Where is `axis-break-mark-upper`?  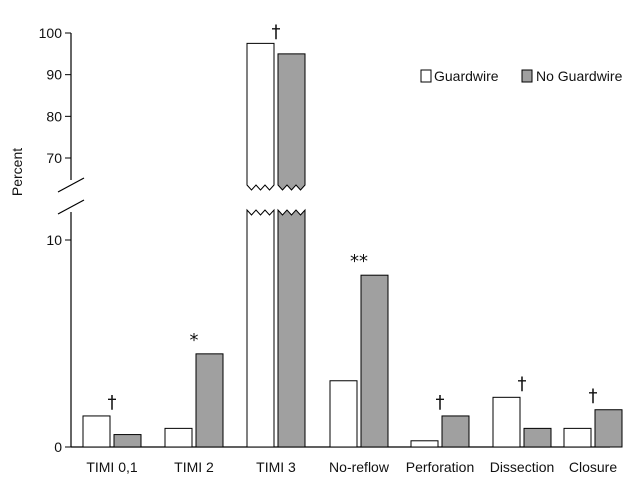 axis-break-mark-upper is located at coordinates (71, 185).